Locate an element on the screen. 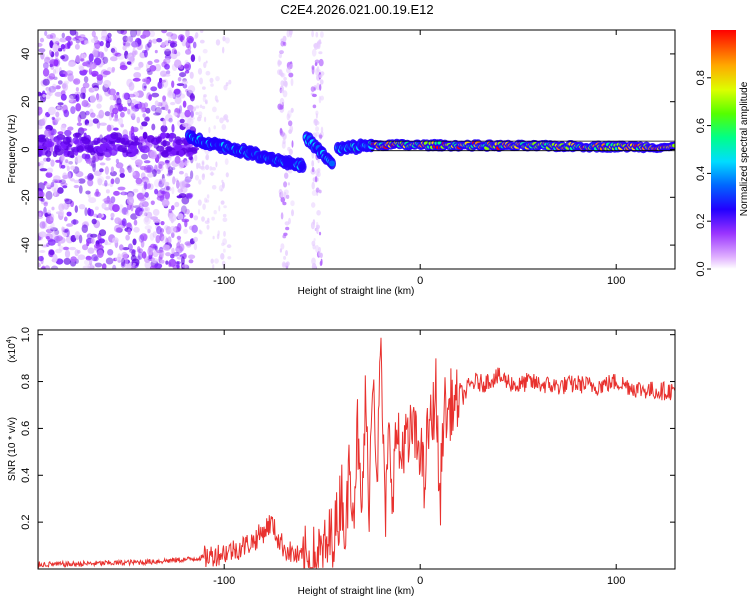 The image size is (750, 600). snr-y-scale-group: (x104) is located at coordinates (12, 349).